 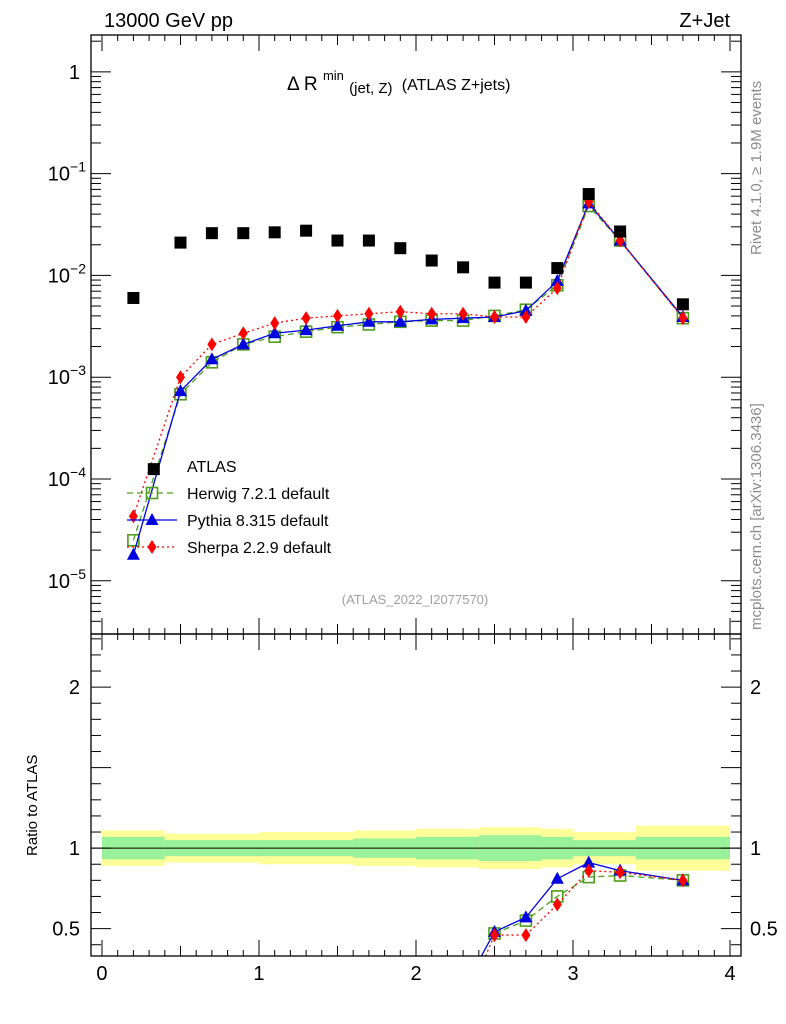 What do you see at coordinates (78, 472) in the screenshot?
I see `y-tick-exp: −4` at bounding box center [78, 472].